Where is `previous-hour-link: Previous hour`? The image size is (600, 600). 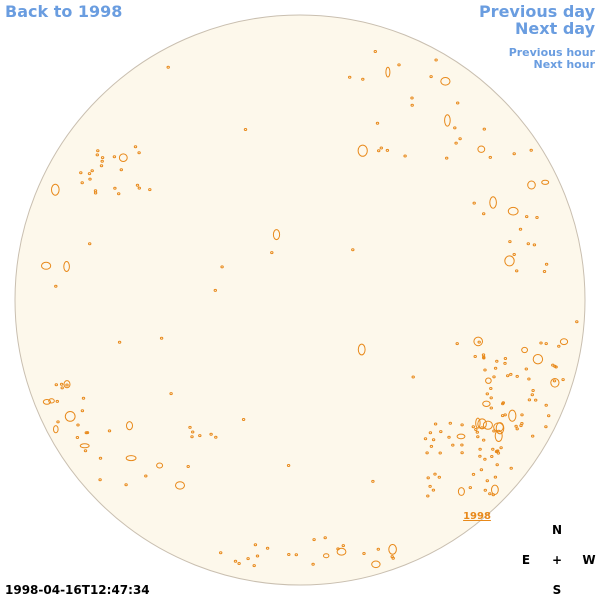
previous-hour-link: Previous hour is located at coordinates (552, 52).